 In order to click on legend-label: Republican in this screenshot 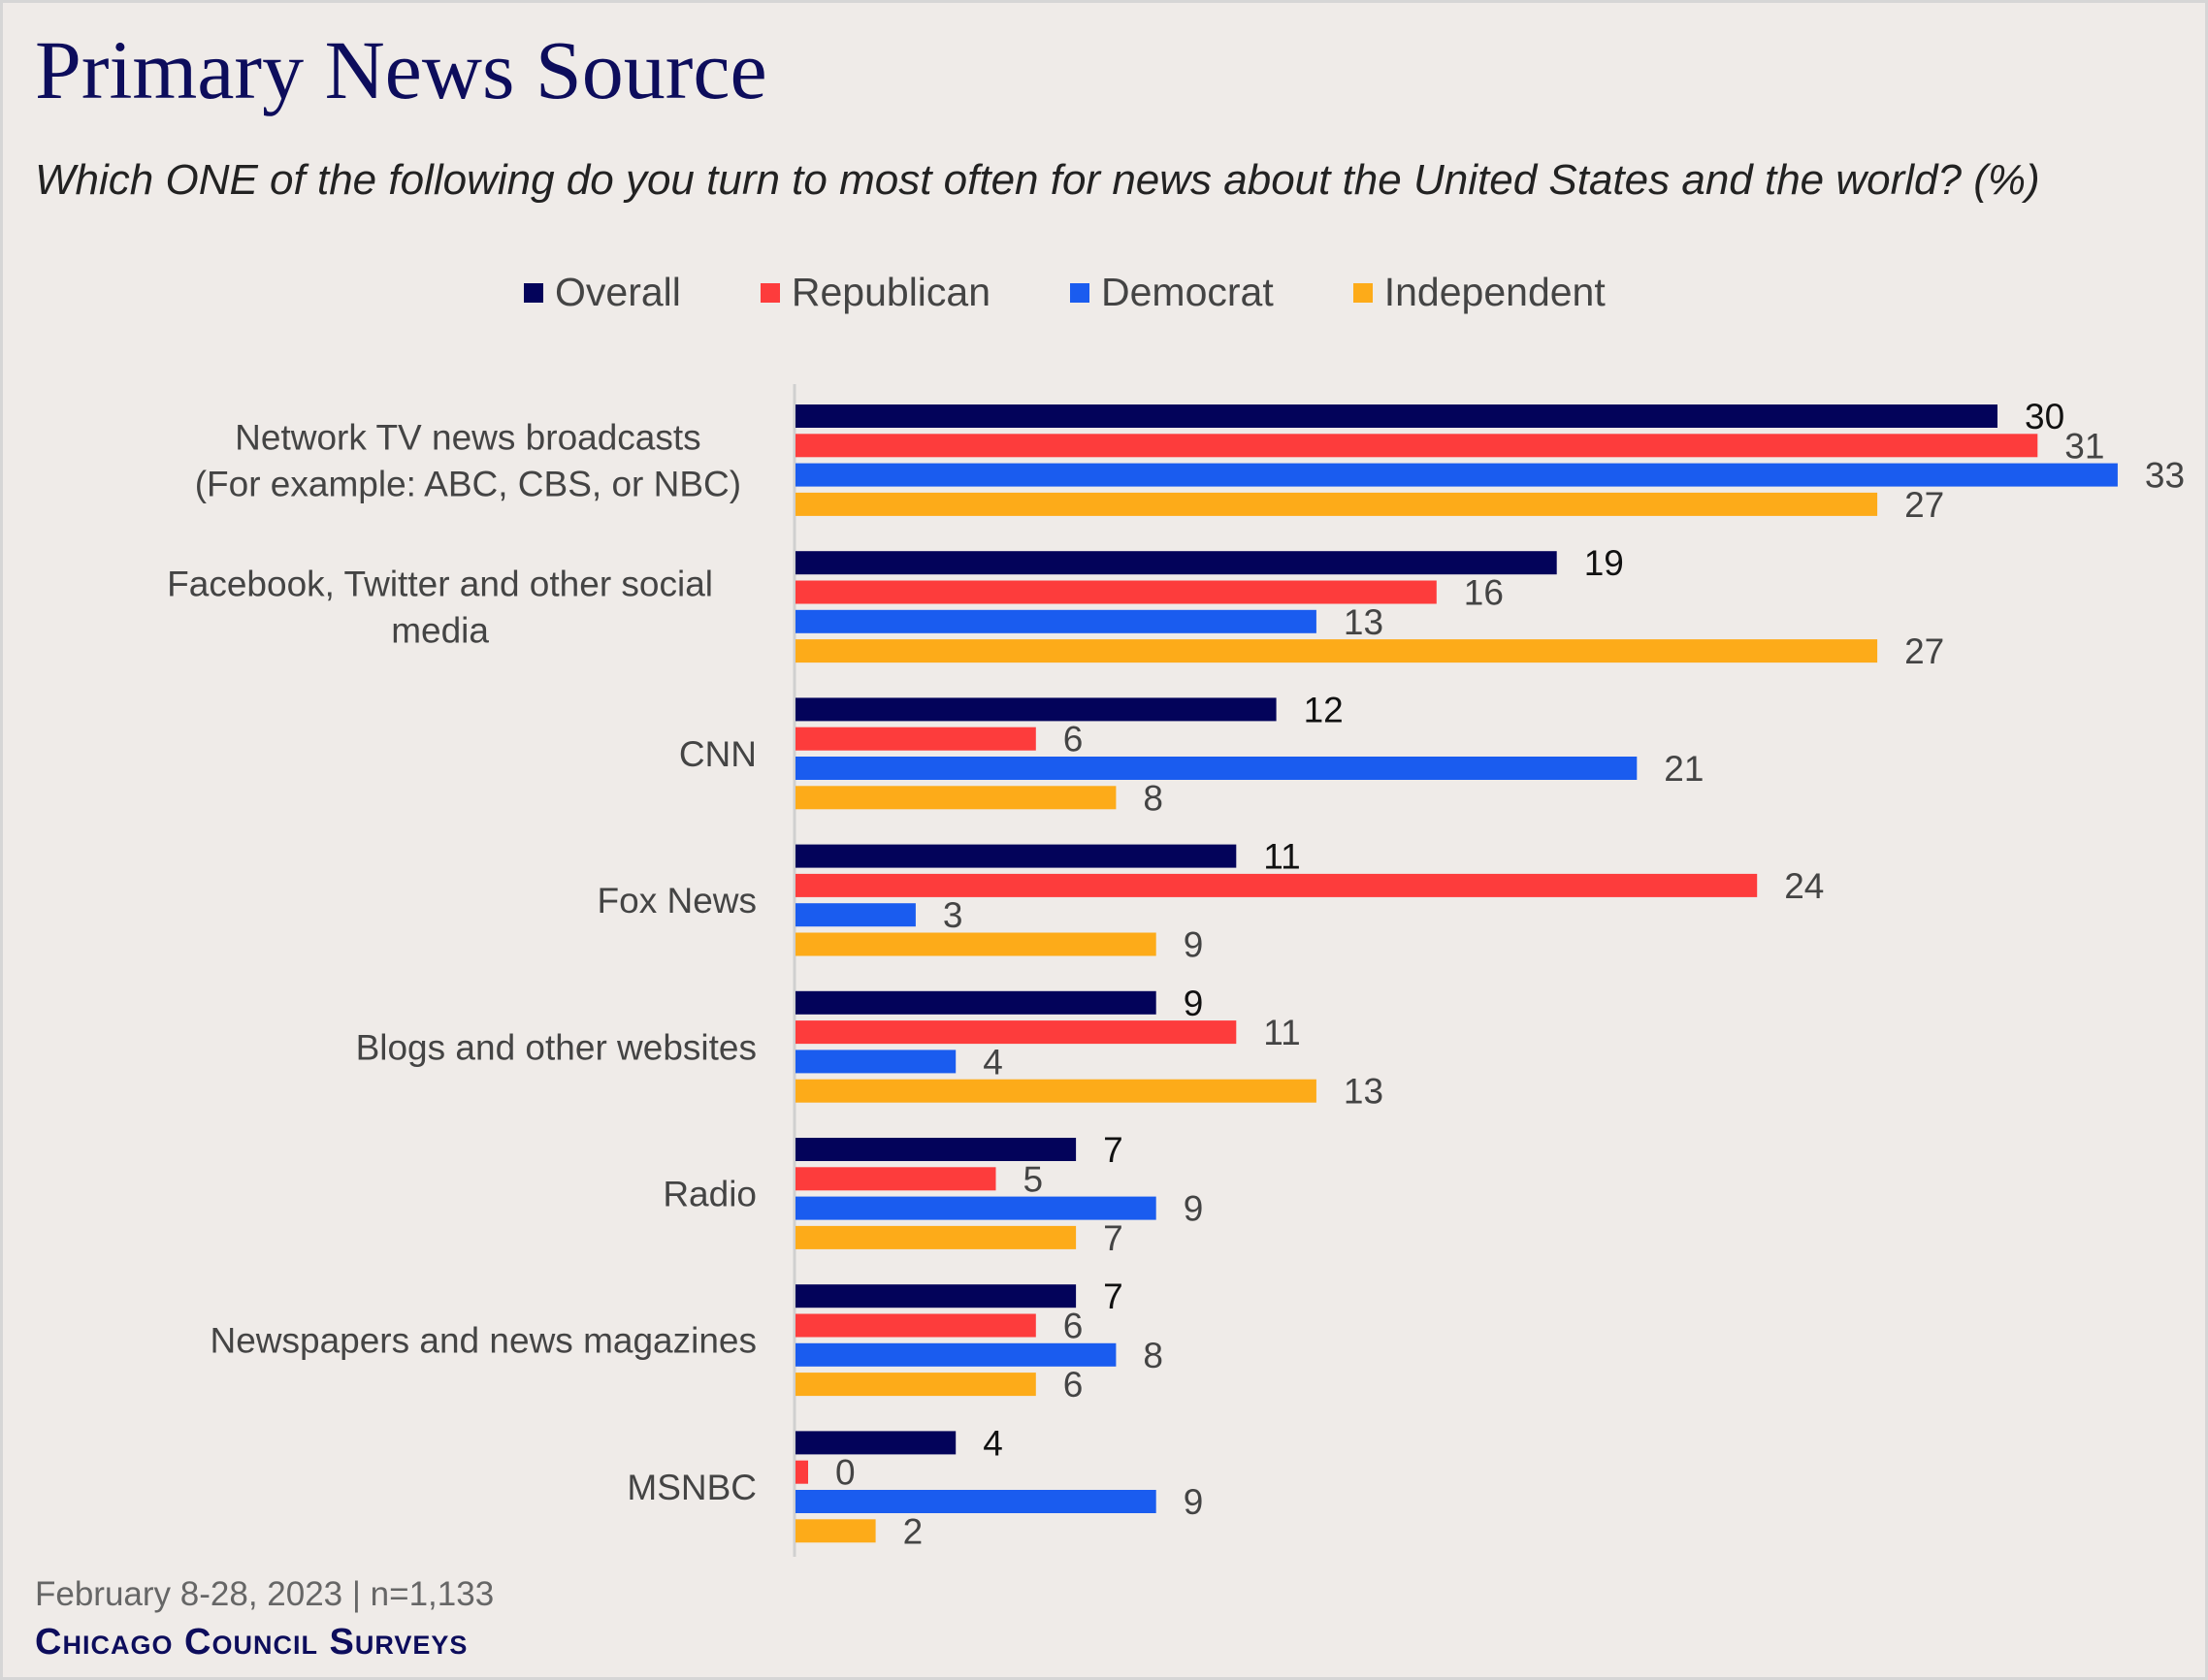, I will do `click(891, 292)`.